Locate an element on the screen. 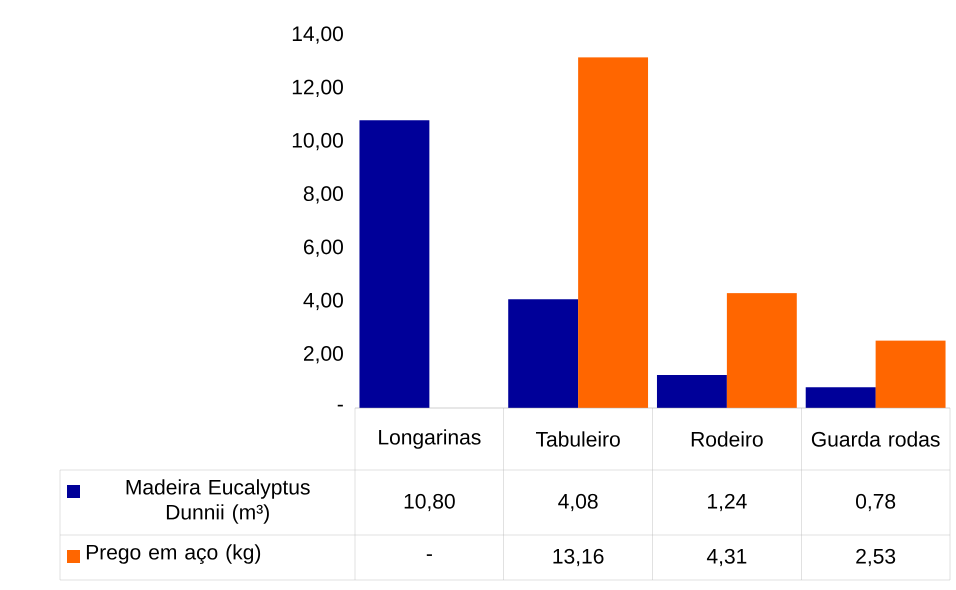  y-tick-label: 6,00 is located at coordinates (323, 248).